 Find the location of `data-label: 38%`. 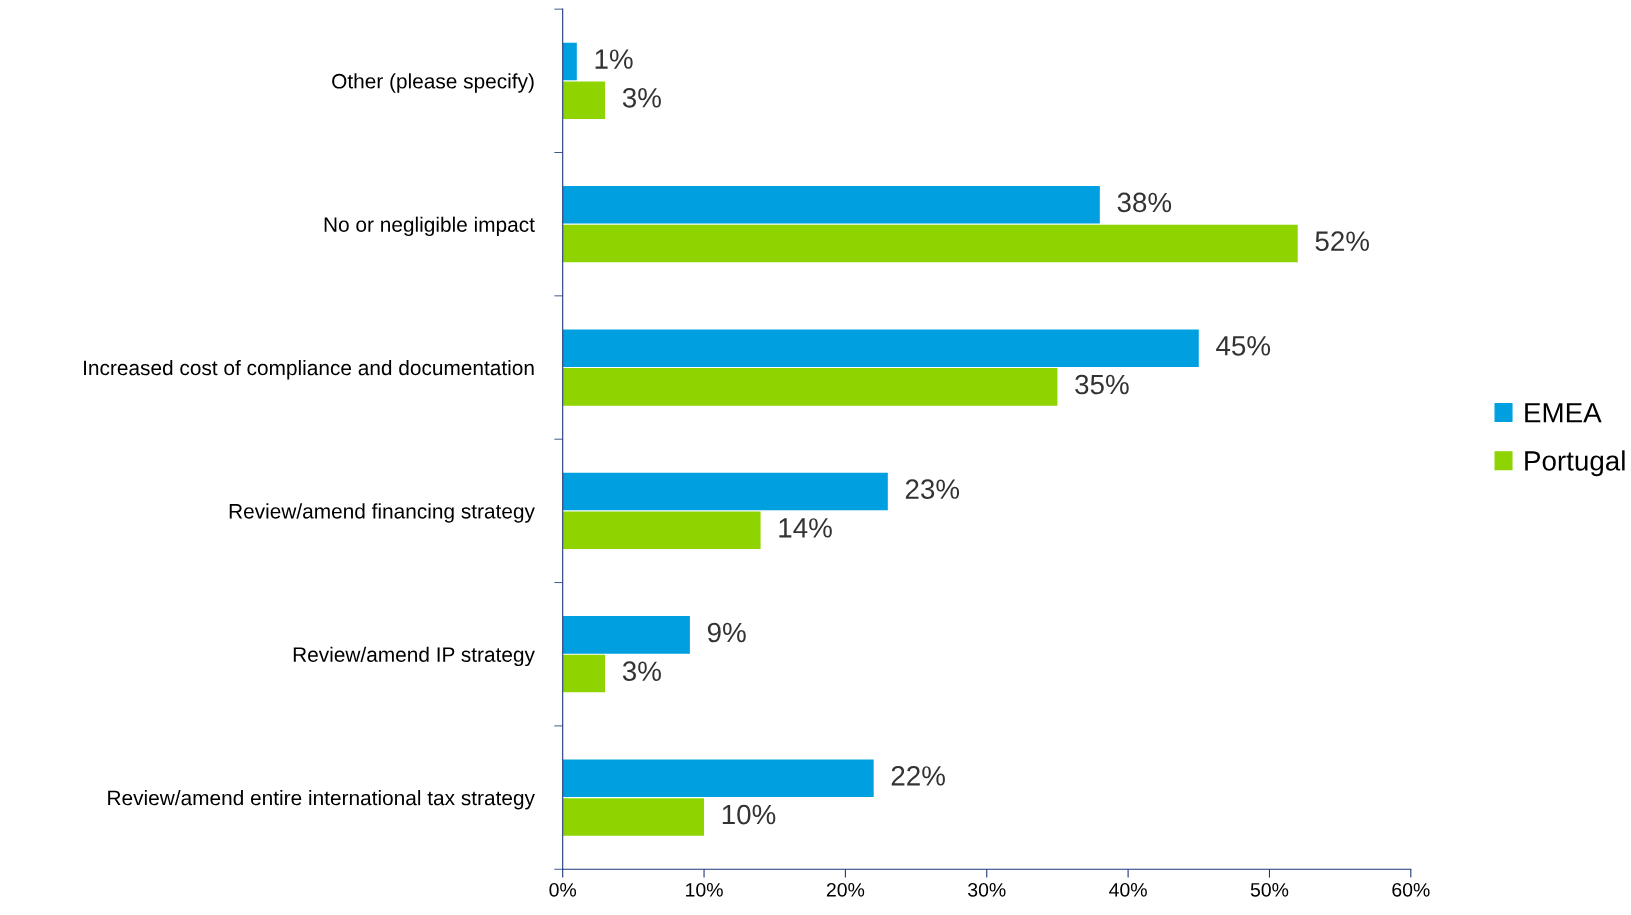

data-label: 38% is located at coordinates (1144, 202).